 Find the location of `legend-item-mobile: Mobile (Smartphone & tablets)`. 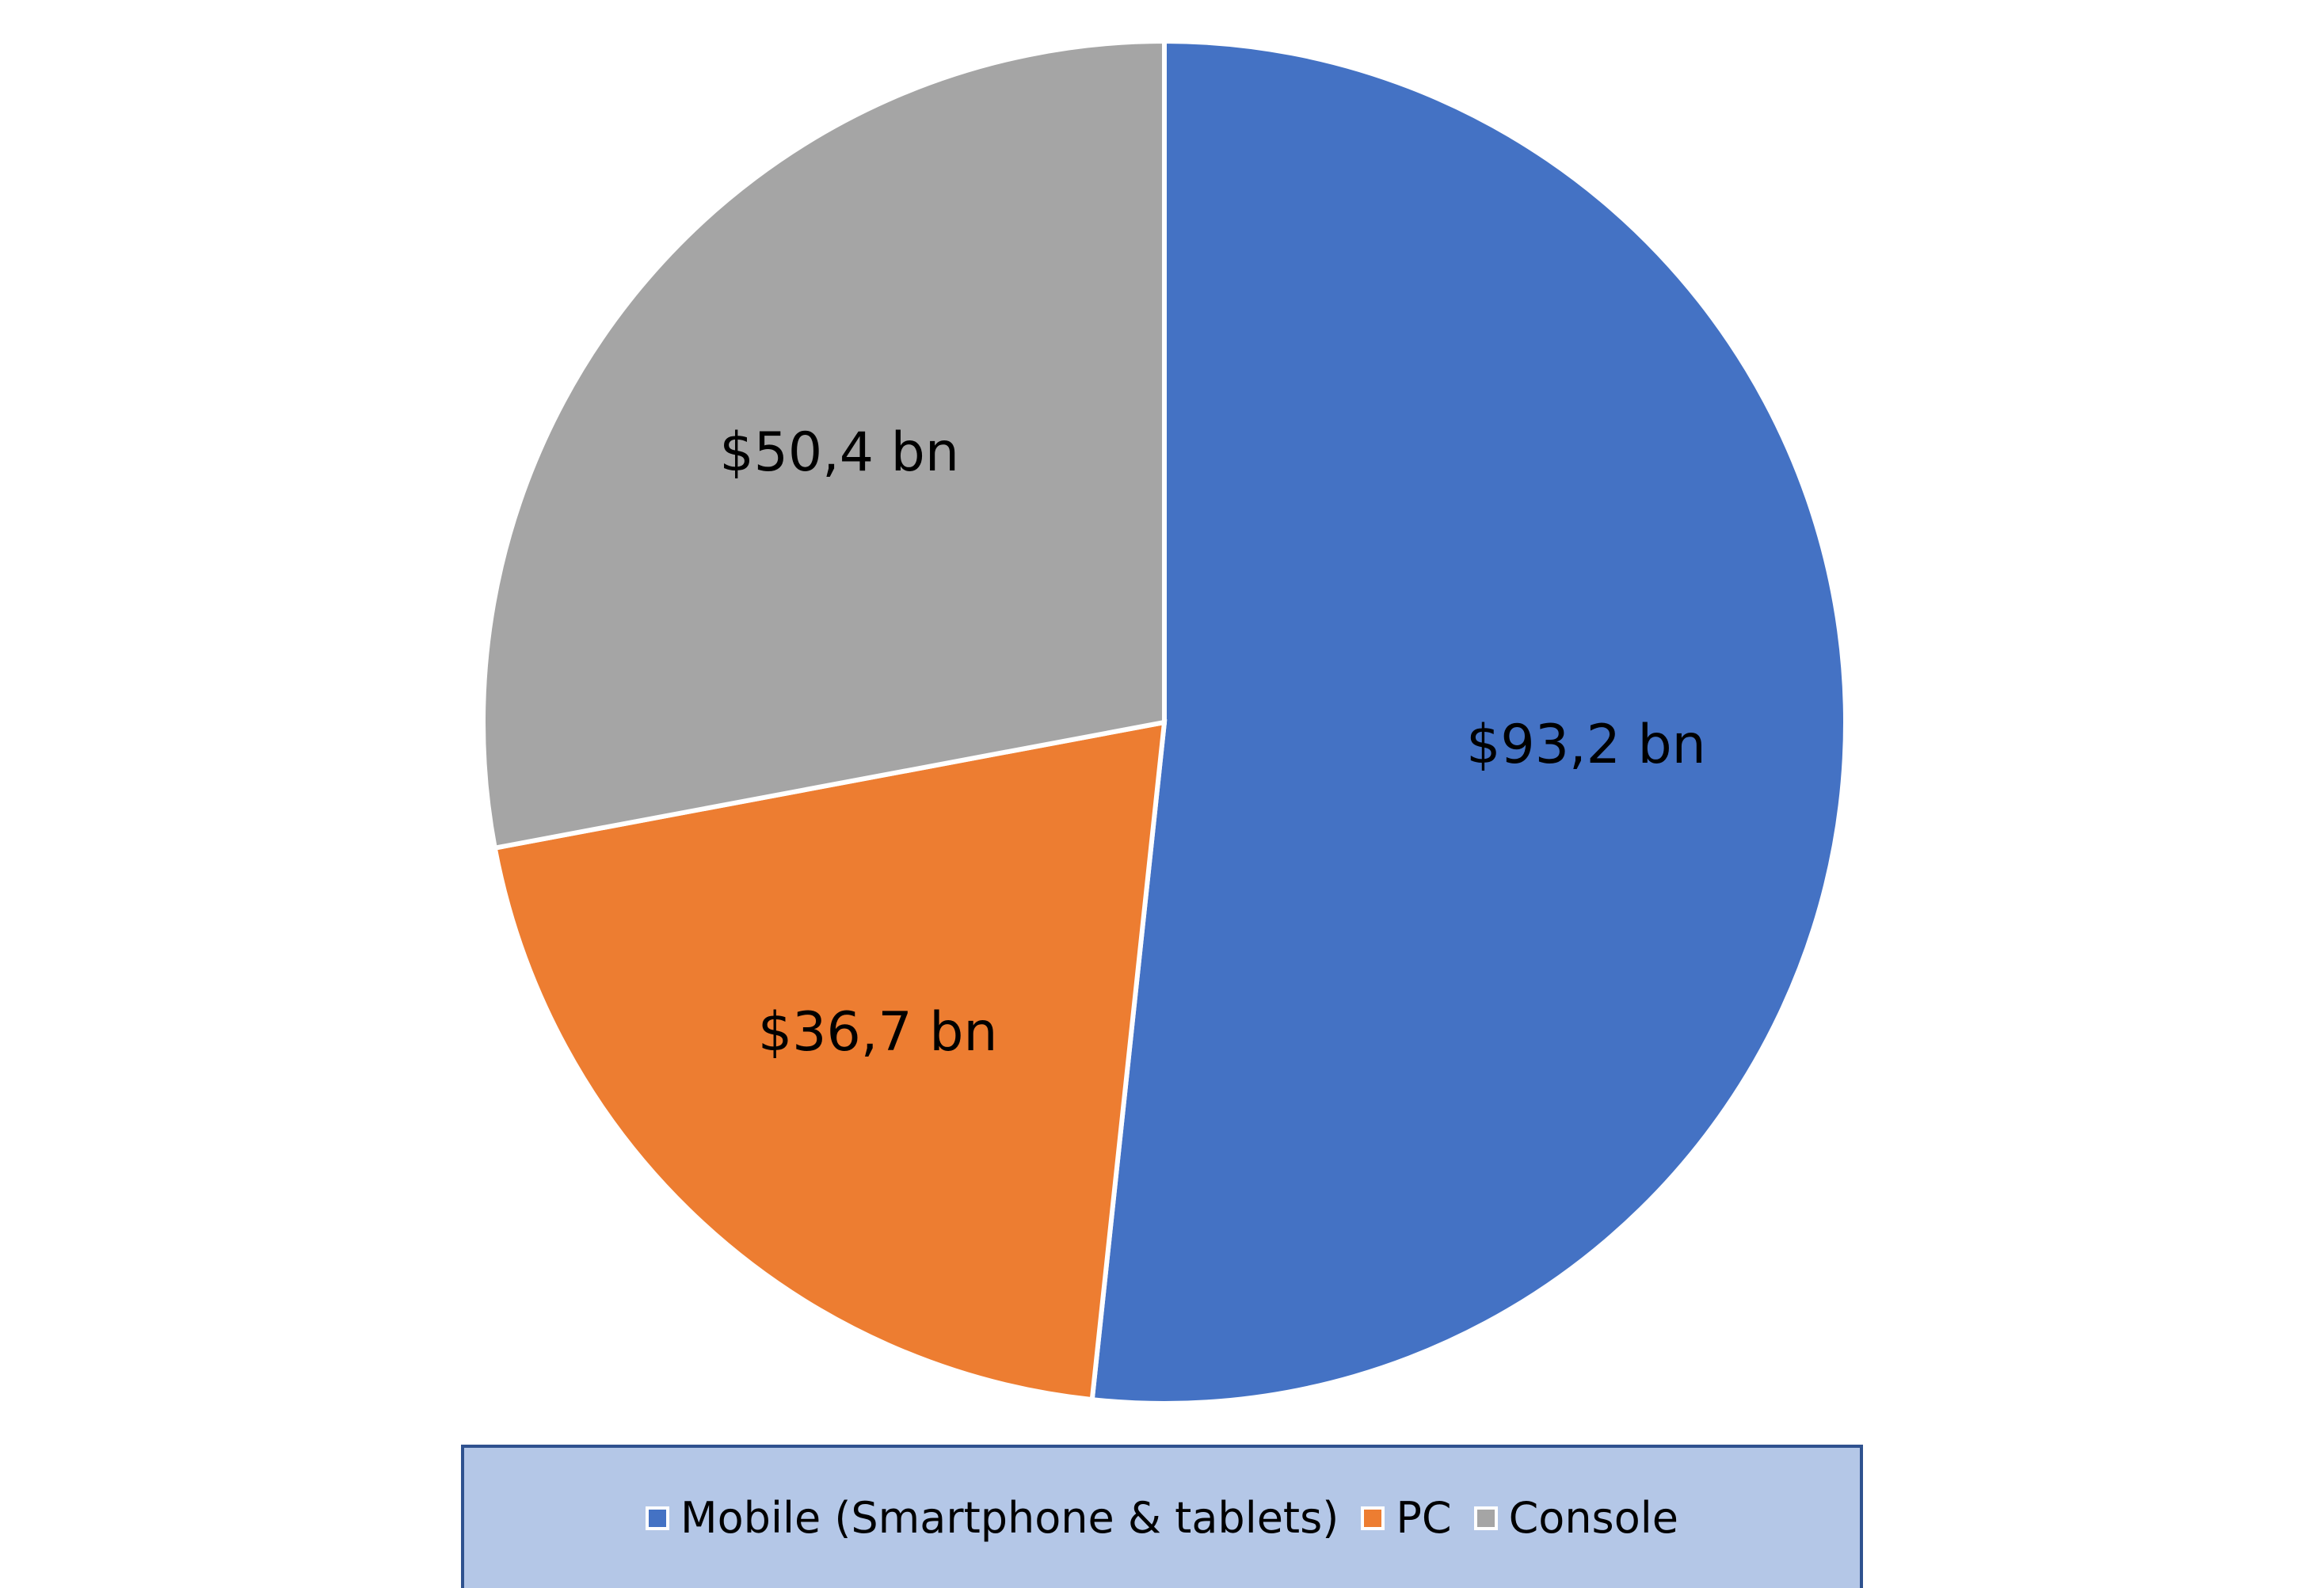

legend-item-mobile: Mobile (Smartphone & tablets) is located at coordinates (992, 1518).